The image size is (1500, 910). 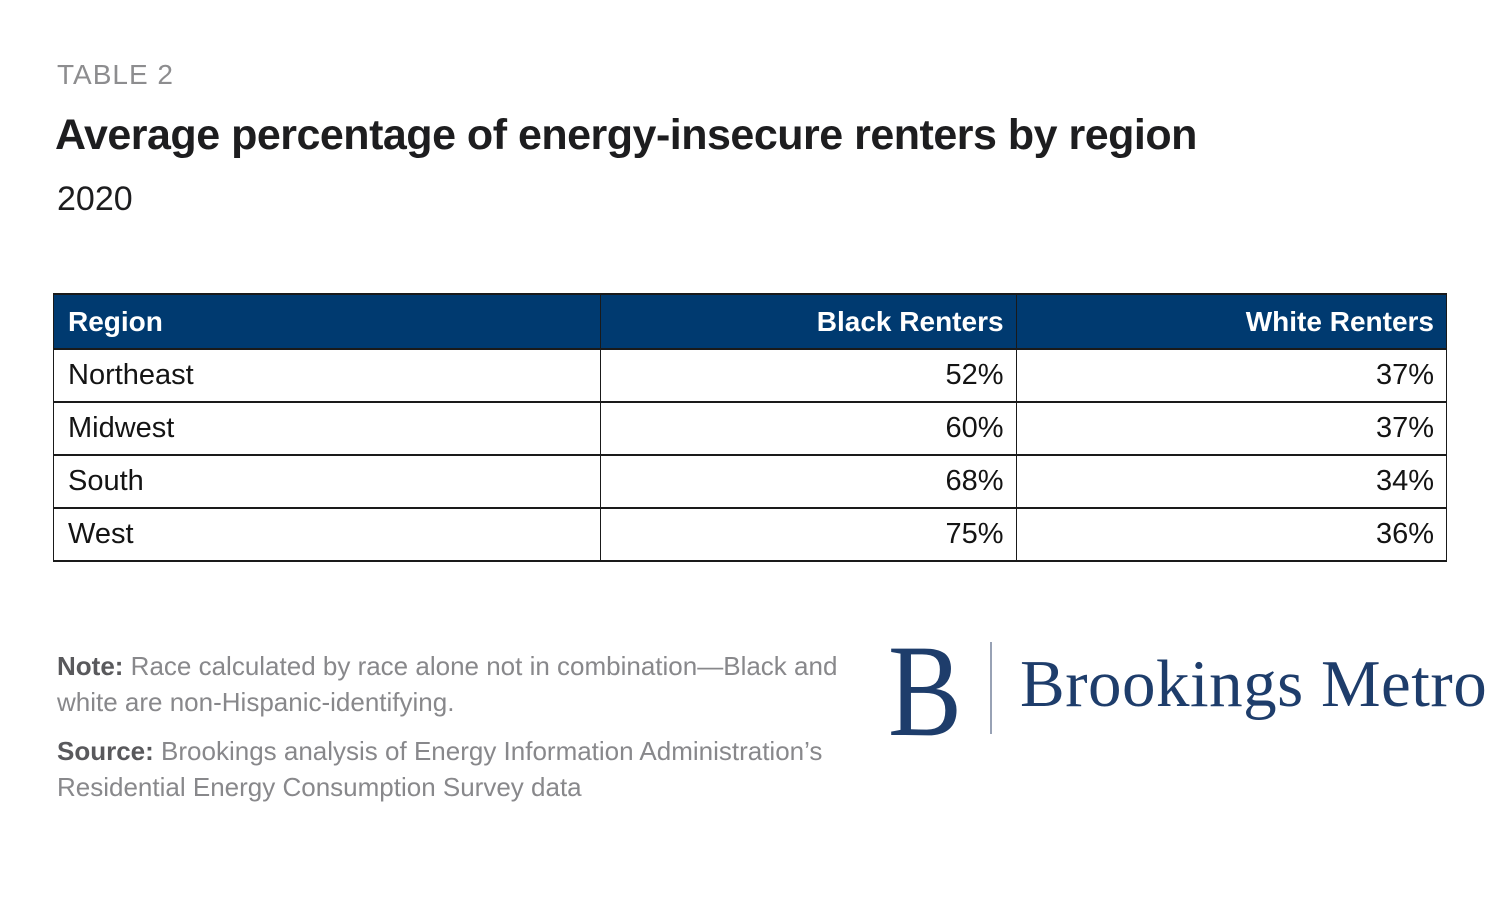 What do you see at coordinates (105, 751) in the screenshot?
I see `source-label: Source:` at bounding box center [105, 751].